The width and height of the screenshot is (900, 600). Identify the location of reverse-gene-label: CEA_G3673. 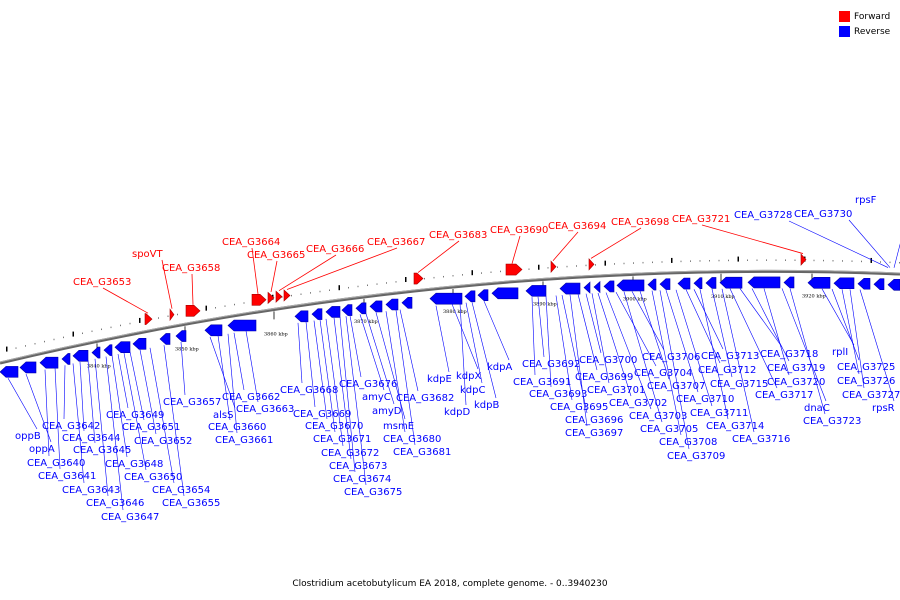
(358, 466).